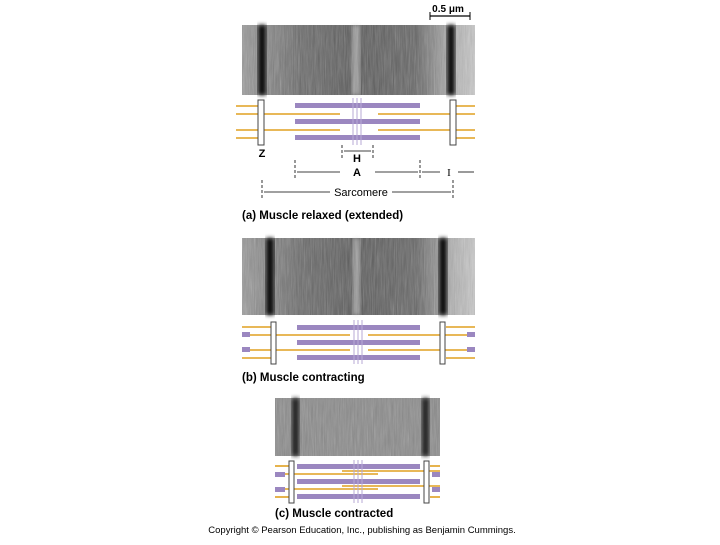  I want to click on micrograph-a, so click(358, 60).